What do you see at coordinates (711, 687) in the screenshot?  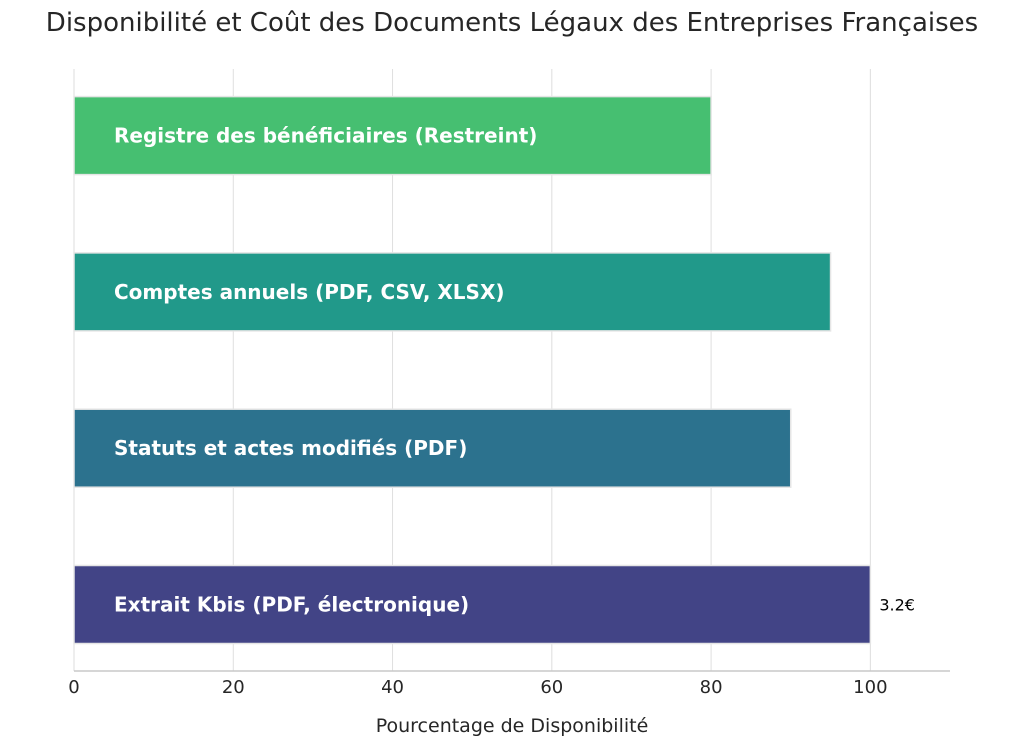 I see `x-tick-label: 80` at bounding box center [711, 687].